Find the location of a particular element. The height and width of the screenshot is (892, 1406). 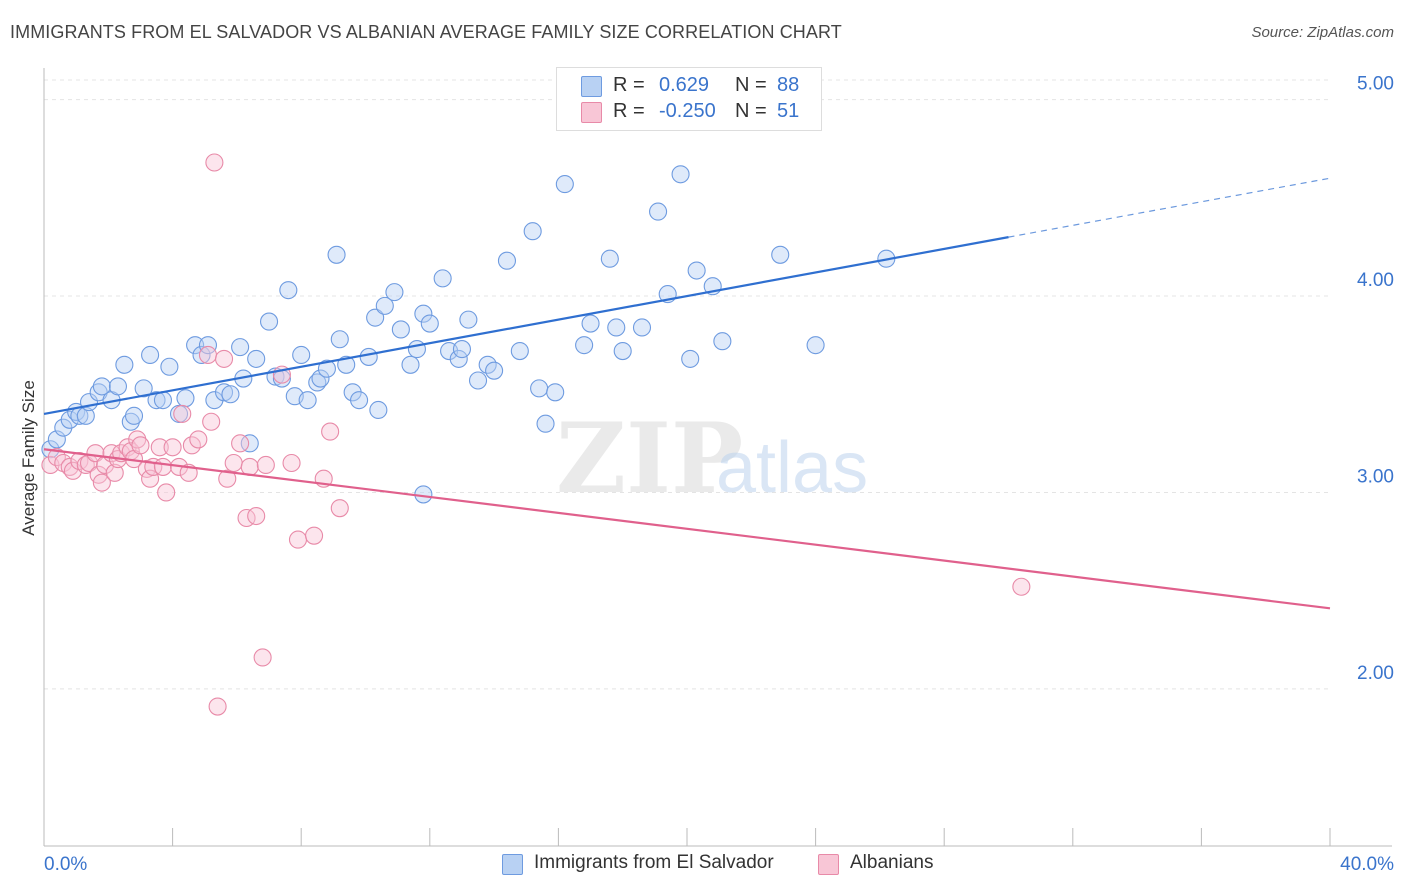

y-tick-label: 4.00 is located at coordinates (1375, 280).